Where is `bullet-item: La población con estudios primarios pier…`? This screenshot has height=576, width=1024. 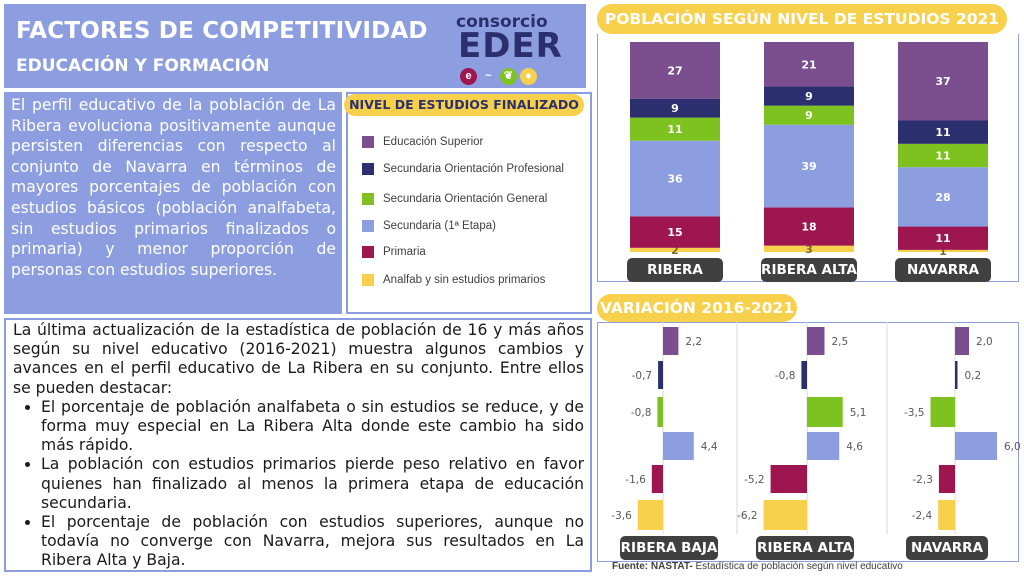
bullet-item: La población con estudios primarios pier… is located at coordinates (312, 484).